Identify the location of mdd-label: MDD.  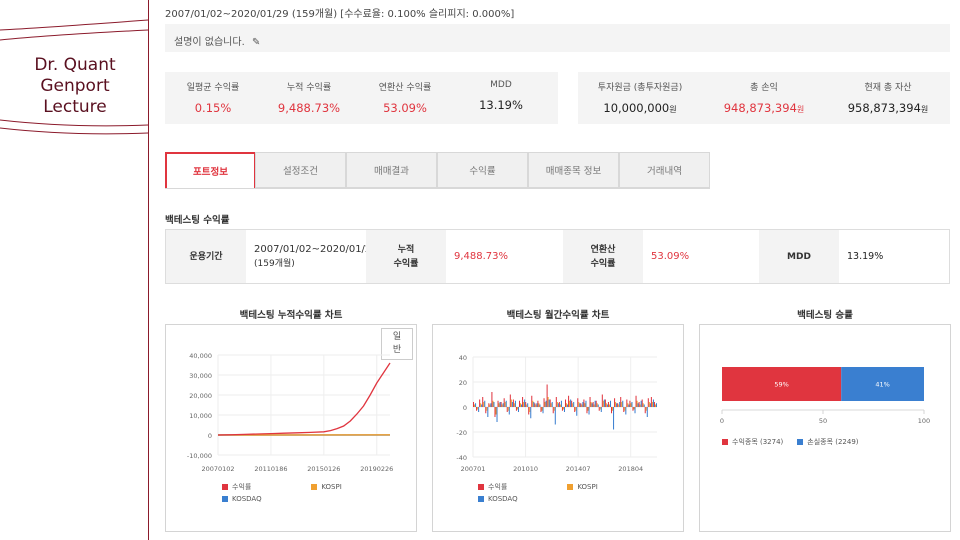
(799, 256).